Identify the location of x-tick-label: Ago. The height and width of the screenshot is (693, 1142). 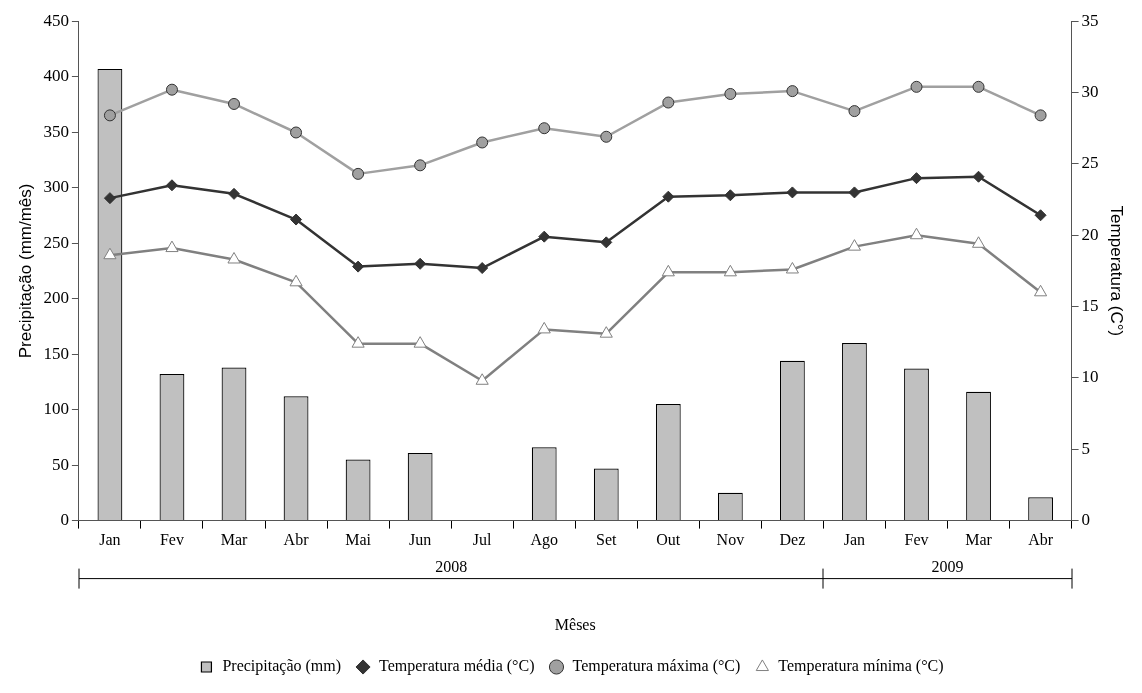
(544, 540).